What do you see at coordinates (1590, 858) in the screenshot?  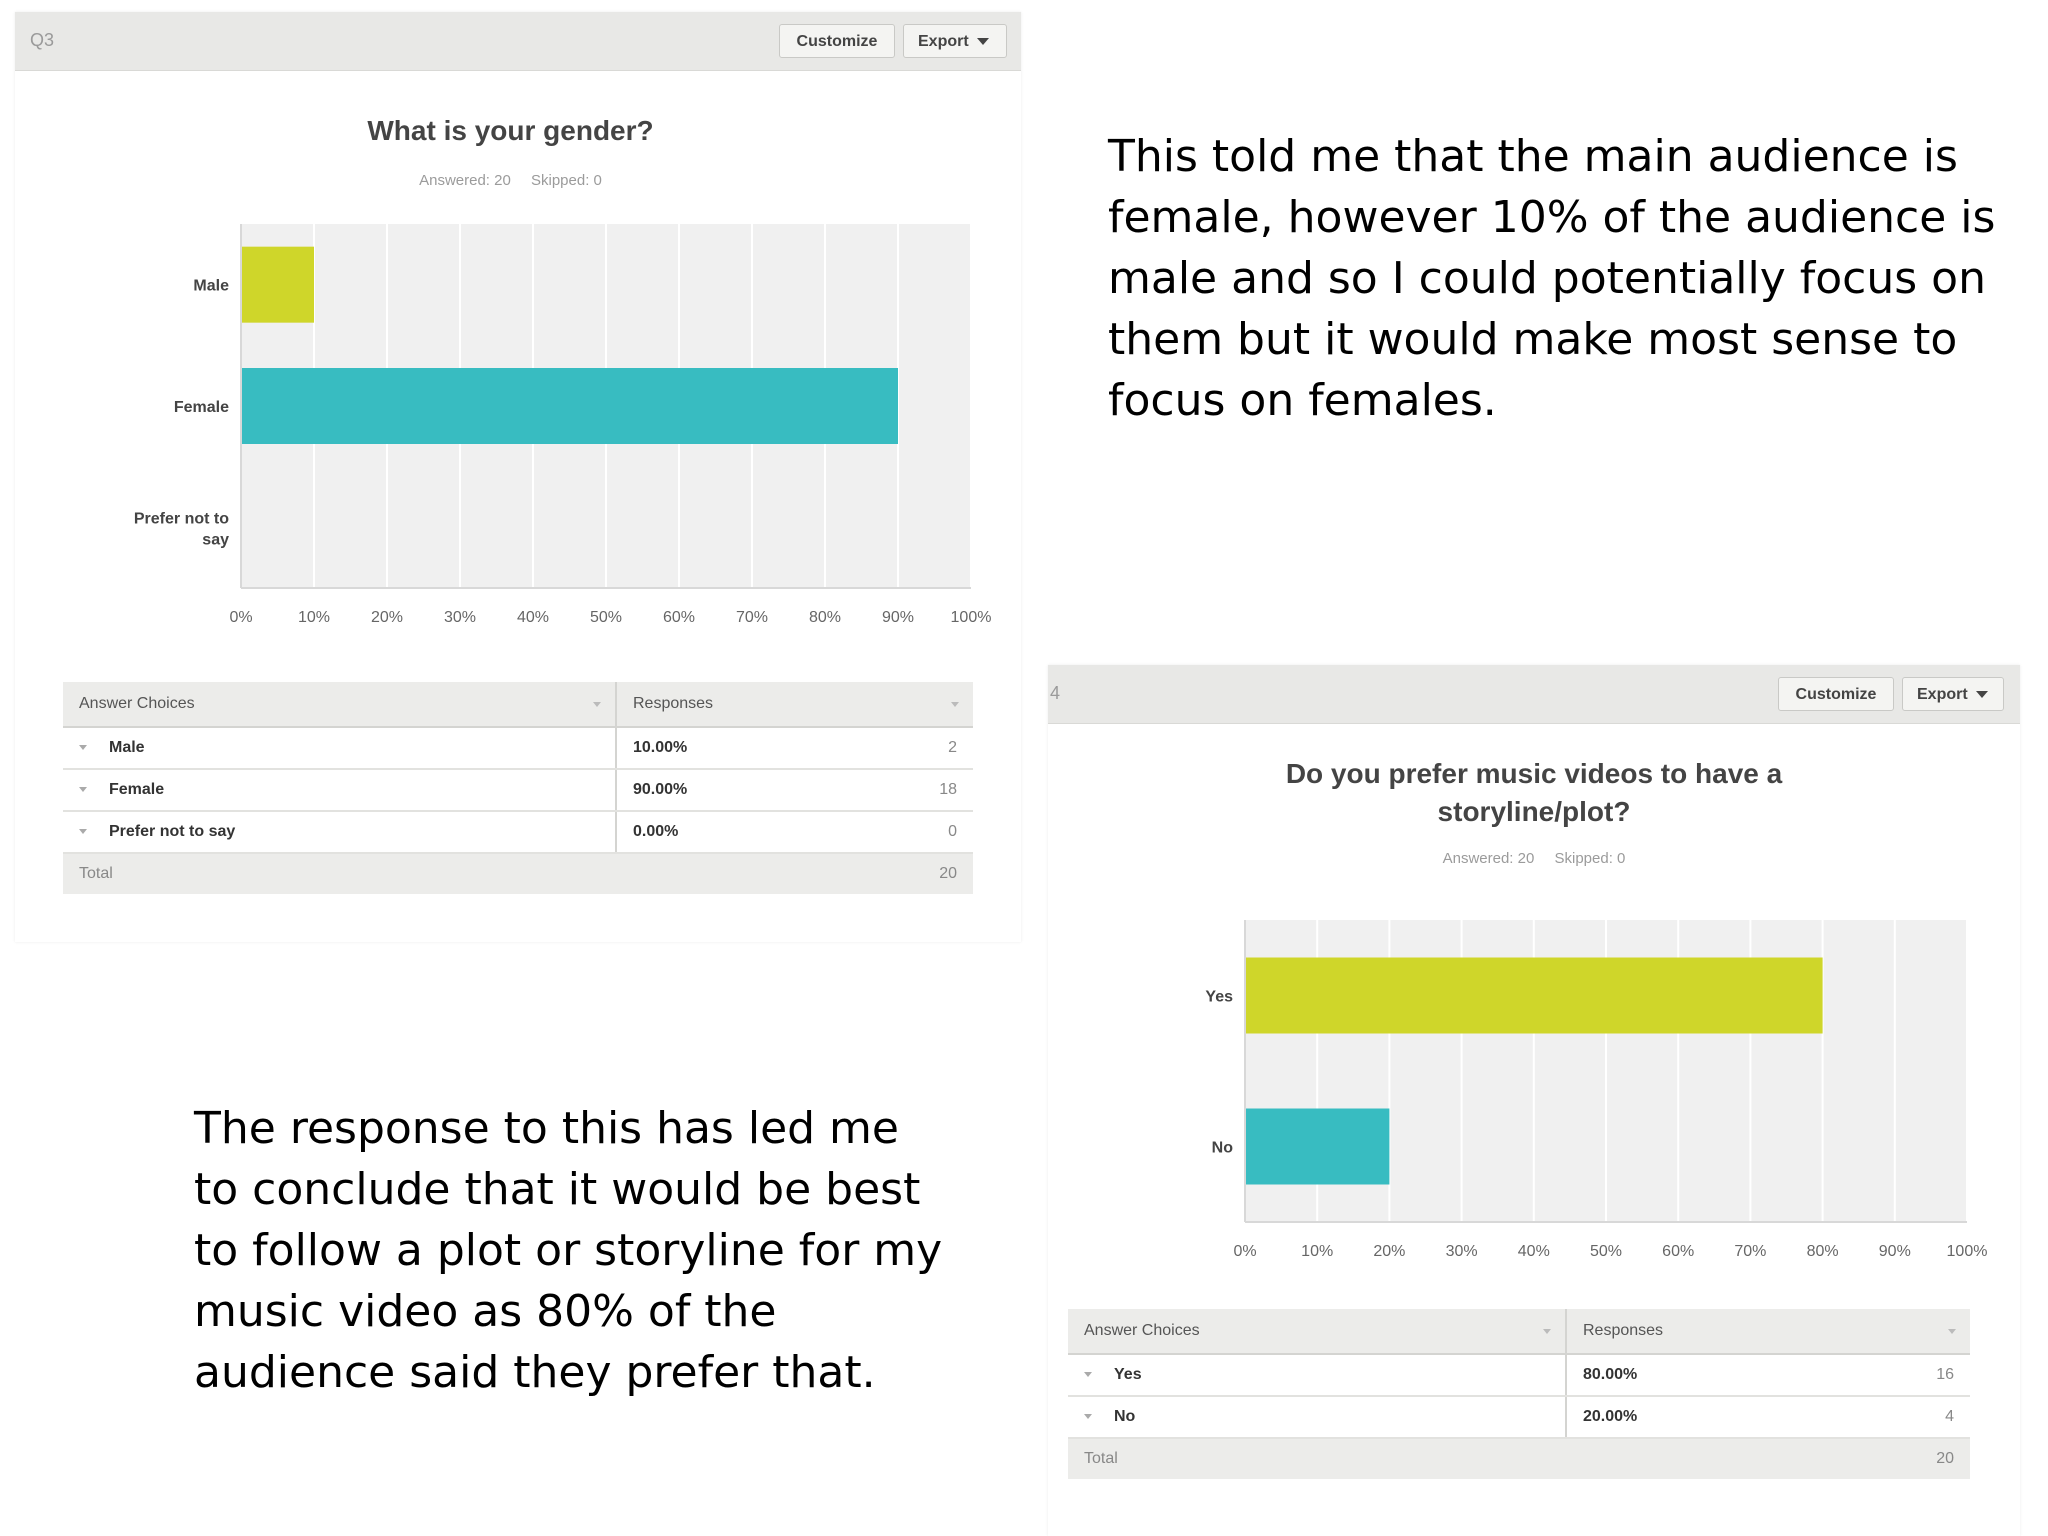 I see `skipped-count: Skipped: 0` at bounding box center [1590, 858].